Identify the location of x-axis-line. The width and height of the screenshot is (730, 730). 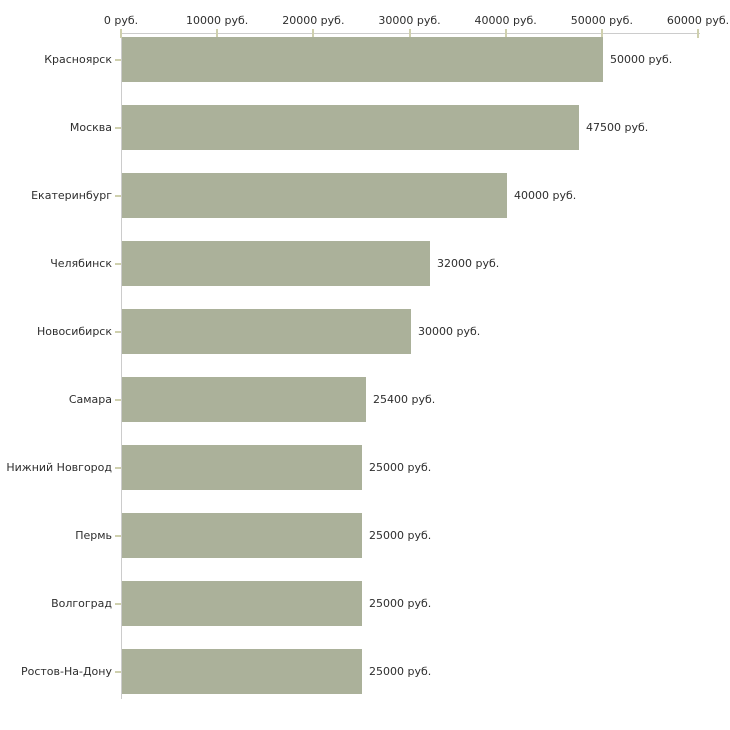
(410, 33).